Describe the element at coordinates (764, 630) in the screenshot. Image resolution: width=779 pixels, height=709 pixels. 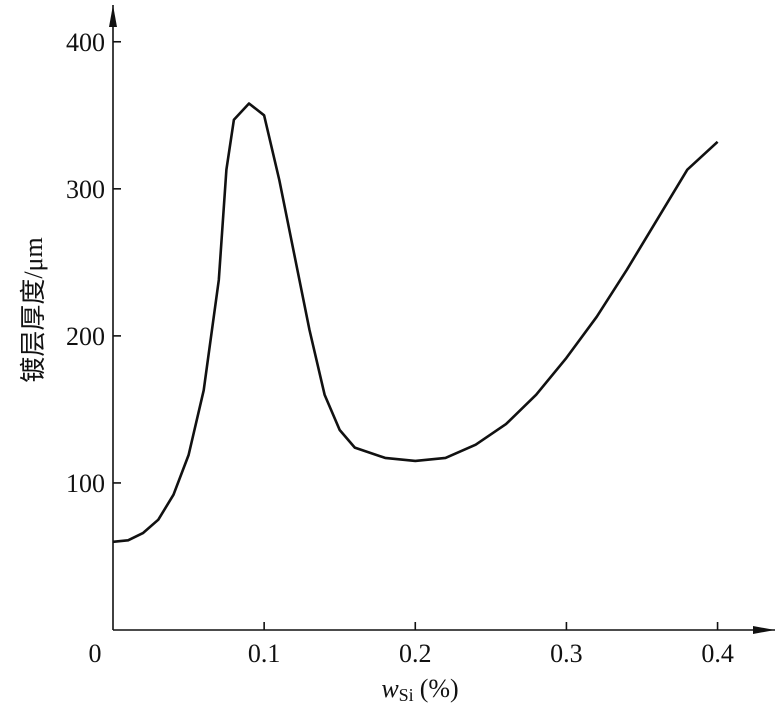
I see `x-axis-arrow` at that location.